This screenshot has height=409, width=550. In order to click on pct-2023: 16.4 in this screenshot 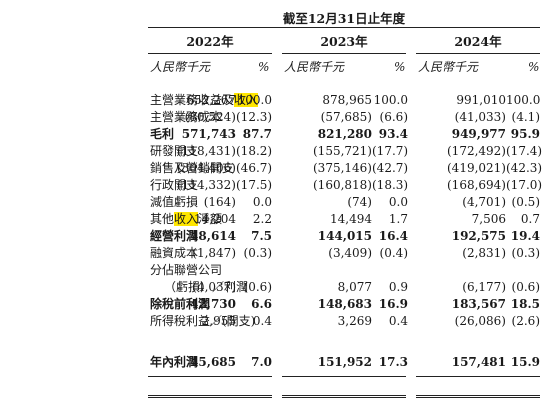, I will do `click(393, 236)`.